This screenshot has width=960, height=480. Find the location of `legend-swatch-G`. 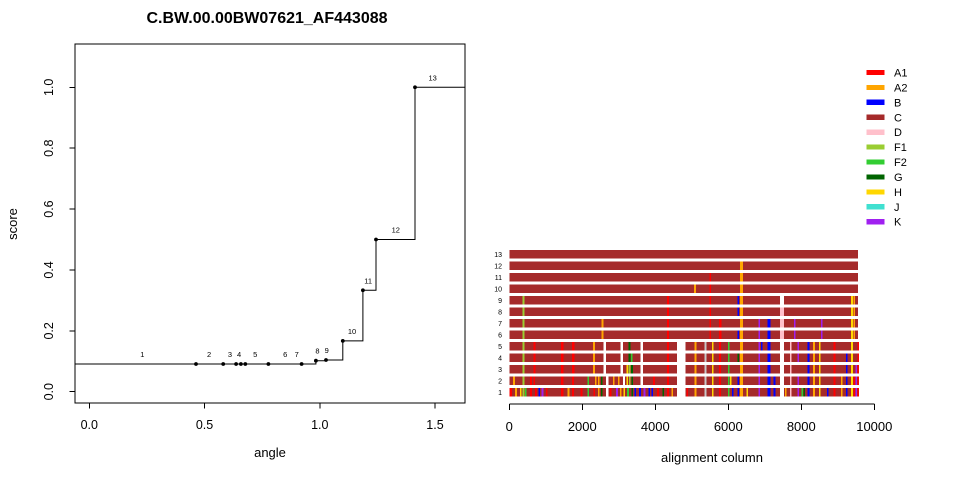

legend-swatch-G is located at coordinates (875, 177).